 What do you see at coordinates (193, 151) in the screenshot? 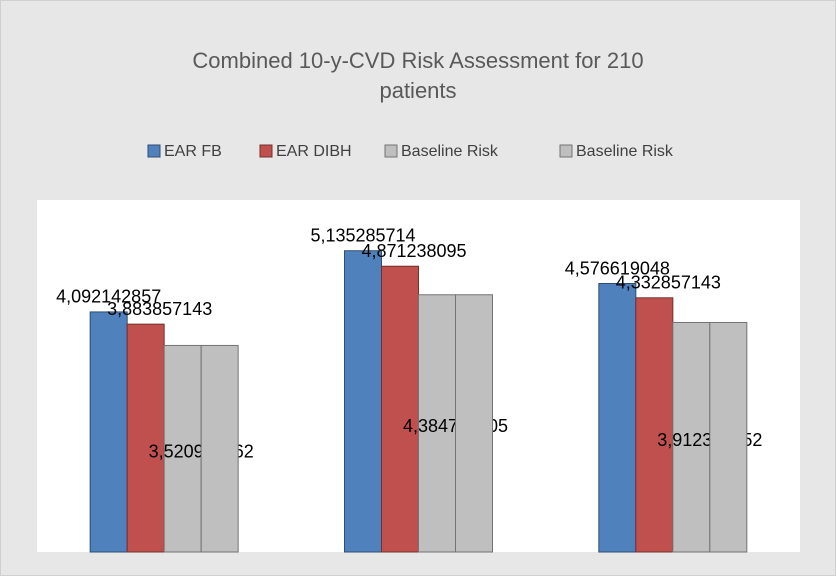
I see `legend-text: EAR FB` at bounding box center [193, 151].